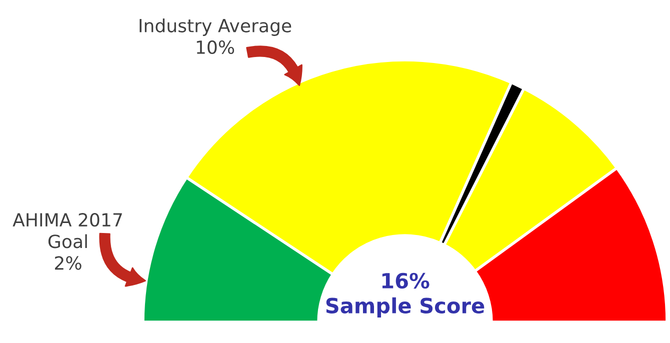 This screenshot has width=670, height=343. I want to click on text: AHIMA 2017 Goal 2%, so click(67, 241).